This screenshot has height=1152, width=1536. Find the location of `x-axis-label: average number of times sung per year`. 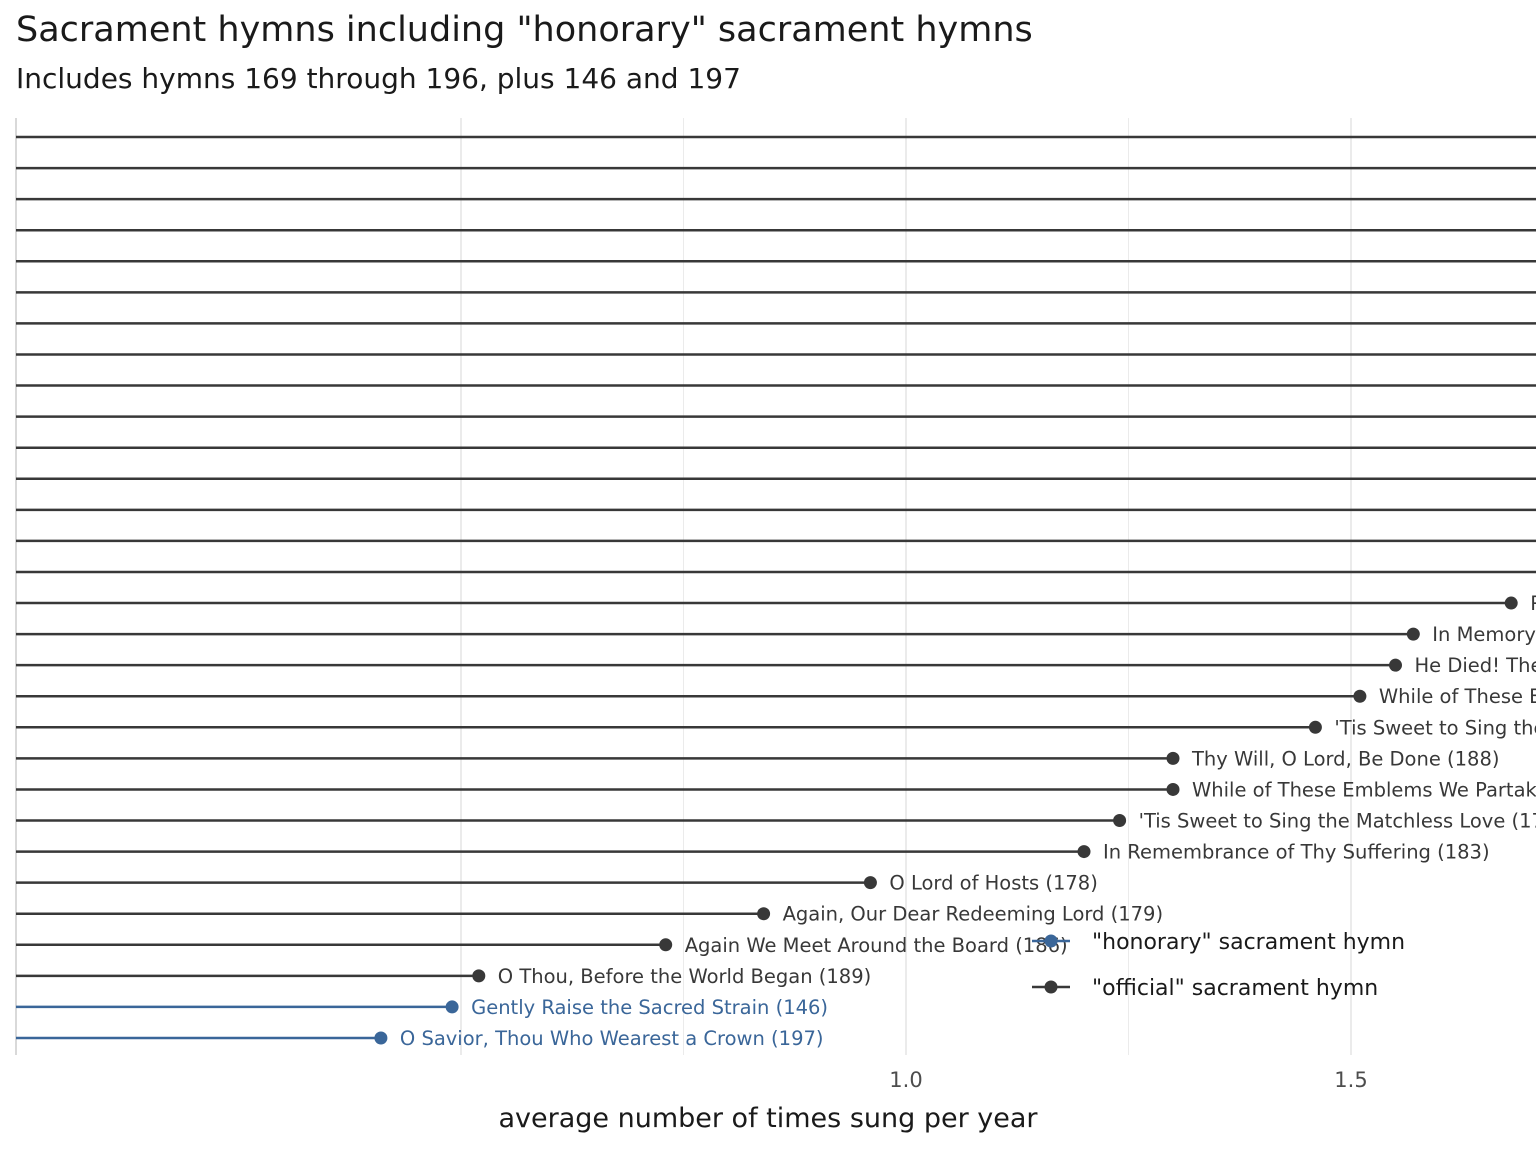

x-axis-label: average number of times sung per year is located at coordinates (768, 1118).